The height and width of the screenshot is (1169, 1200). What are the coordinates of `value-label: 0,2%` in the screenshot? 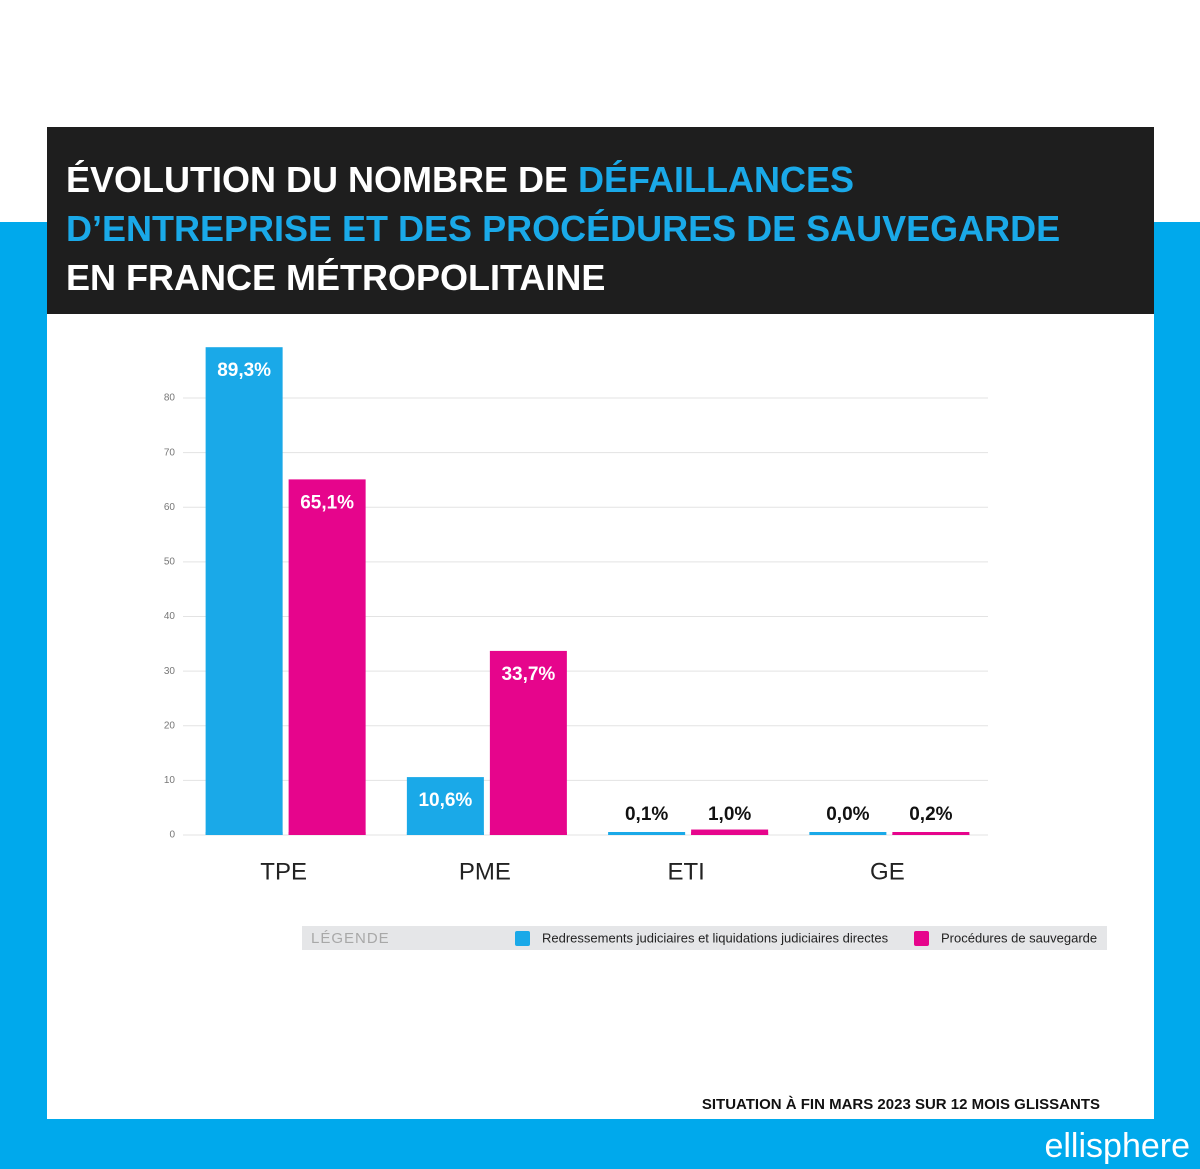 It's located at (930, 814).